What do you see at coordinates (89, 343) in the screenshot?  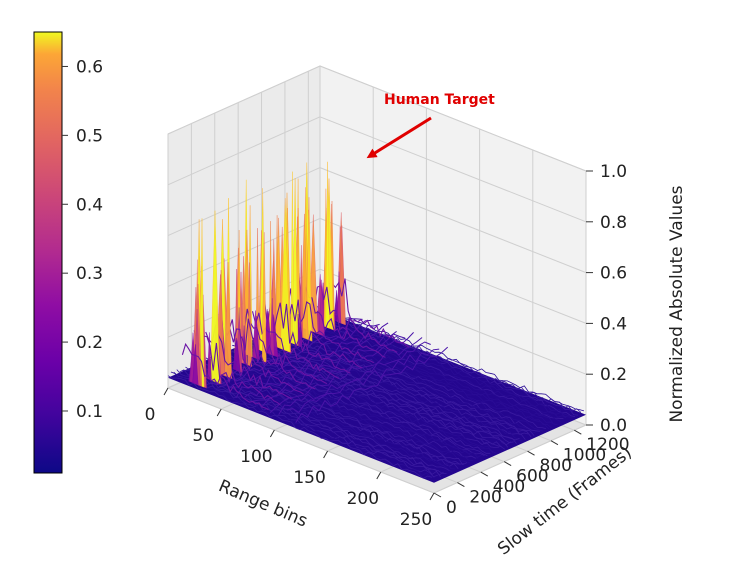 I see `colorbar-tick-label: 0.2` at bounding box center [89, 343].